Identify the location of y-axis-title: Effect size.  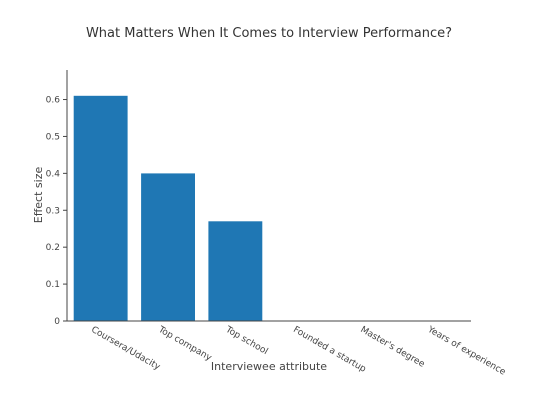
(38, 195).